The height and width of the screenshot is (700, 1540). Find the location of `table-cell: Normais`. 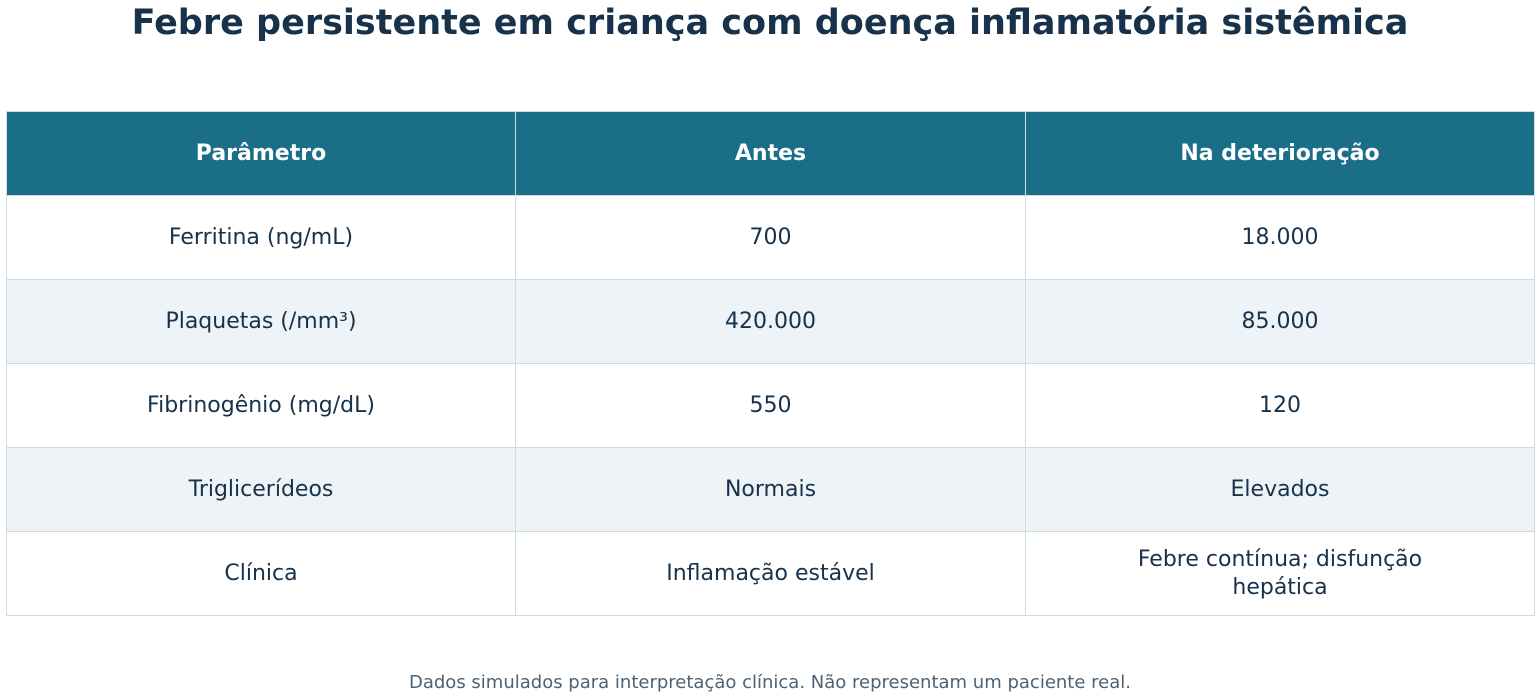

table-cell: Normais is located at coordinates (770, 489).